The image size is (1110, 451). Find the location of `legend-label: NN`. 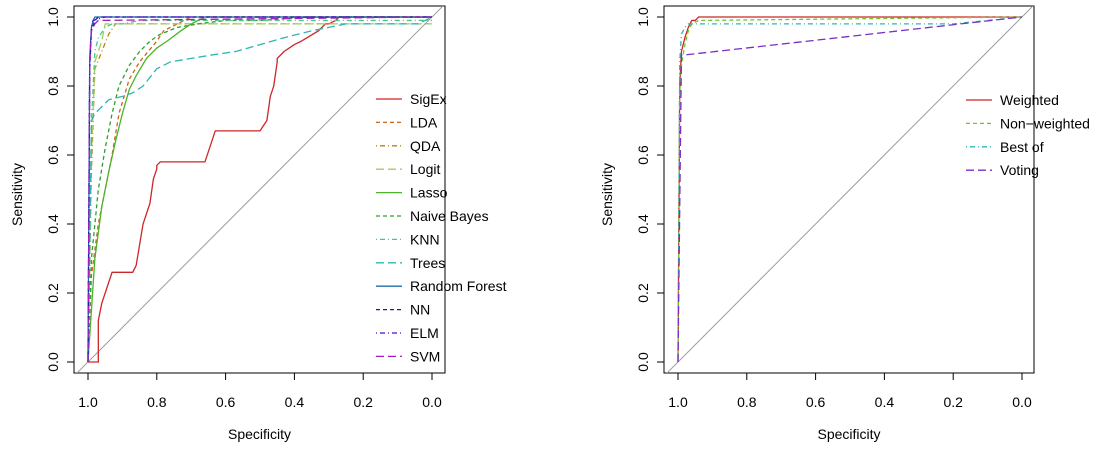

legend-label: NN is located at coordinates (420, 310).